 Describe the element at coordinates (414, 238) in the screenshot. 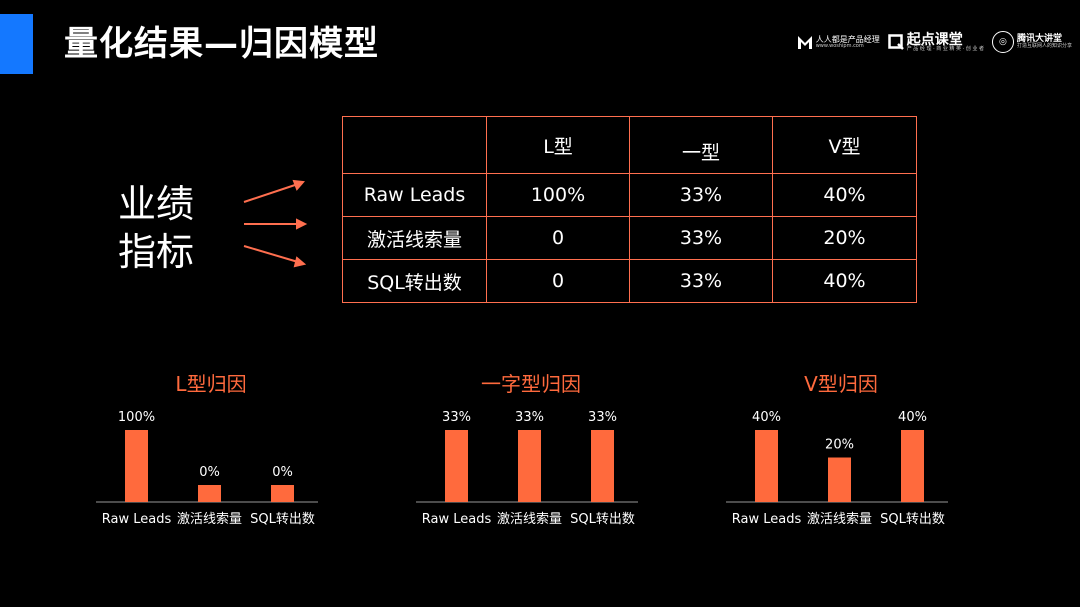

I see `table-cell: 激活线索量` at that location.